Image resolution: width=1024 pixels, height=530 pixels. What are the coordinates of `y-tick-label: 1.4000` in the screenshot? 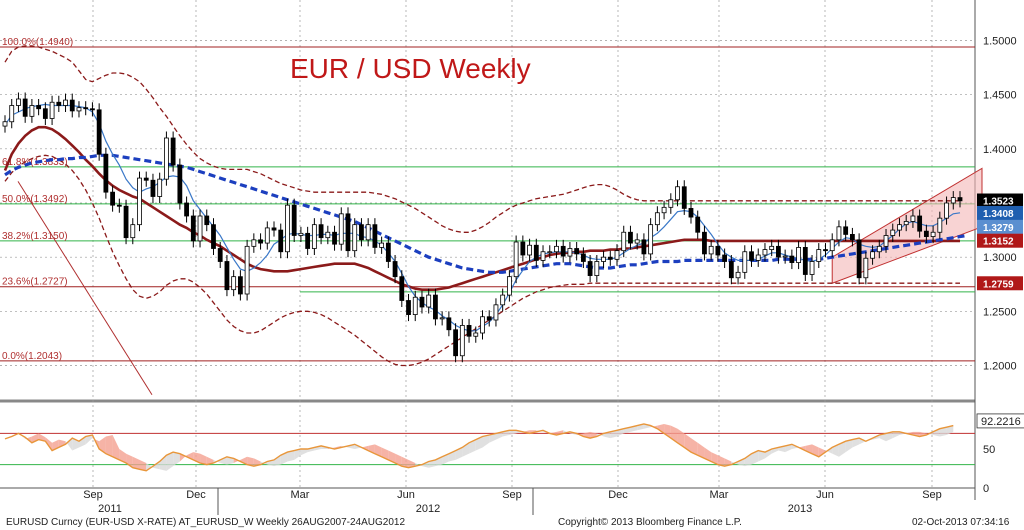 It's located at (1000, 150).